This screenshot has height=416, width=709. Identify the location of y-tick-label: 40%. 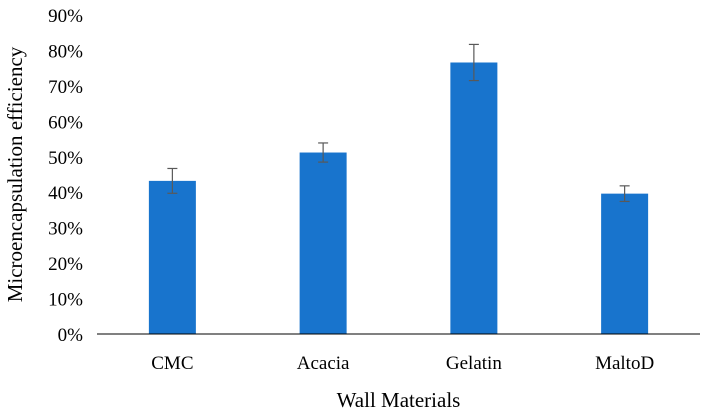
(65, 193).